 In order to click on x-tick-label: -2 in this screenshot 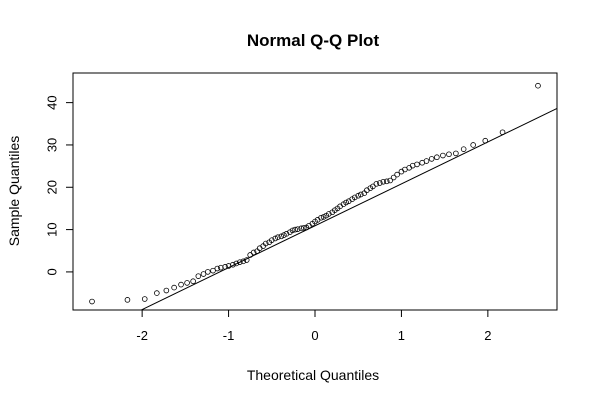, I will do `click(142, 335)`.